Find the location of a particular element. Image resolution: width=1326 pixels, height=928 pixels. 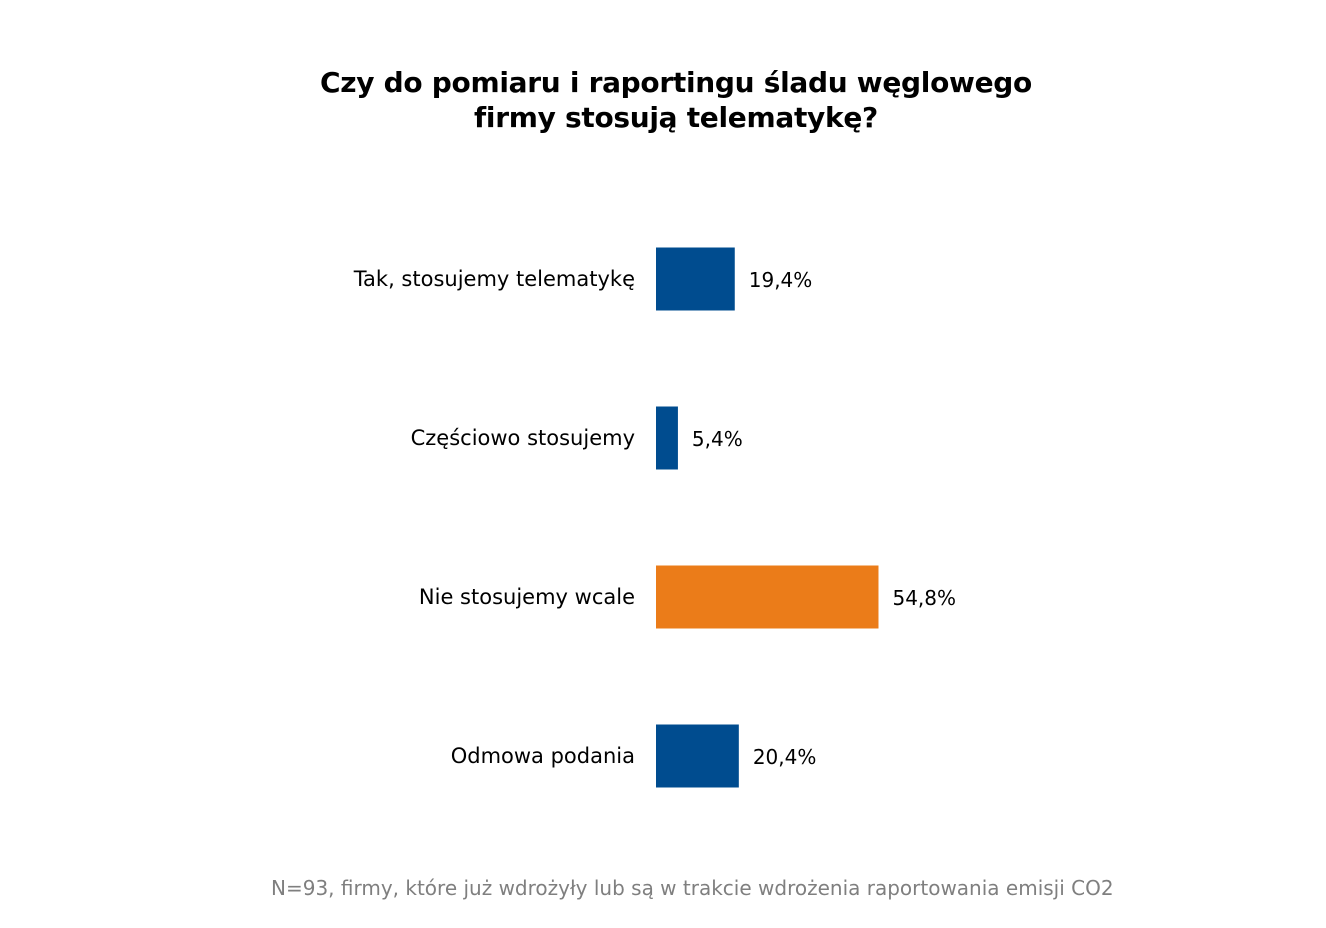

value-label: 54,8% is located at coordinates (924, 598).